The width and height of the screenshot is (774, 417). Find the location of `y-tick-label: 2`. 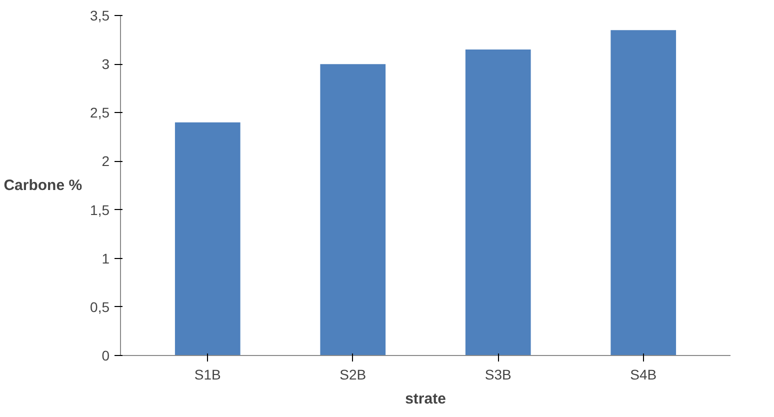

y-tick-label: 2 is located at coordinates (106, 161).